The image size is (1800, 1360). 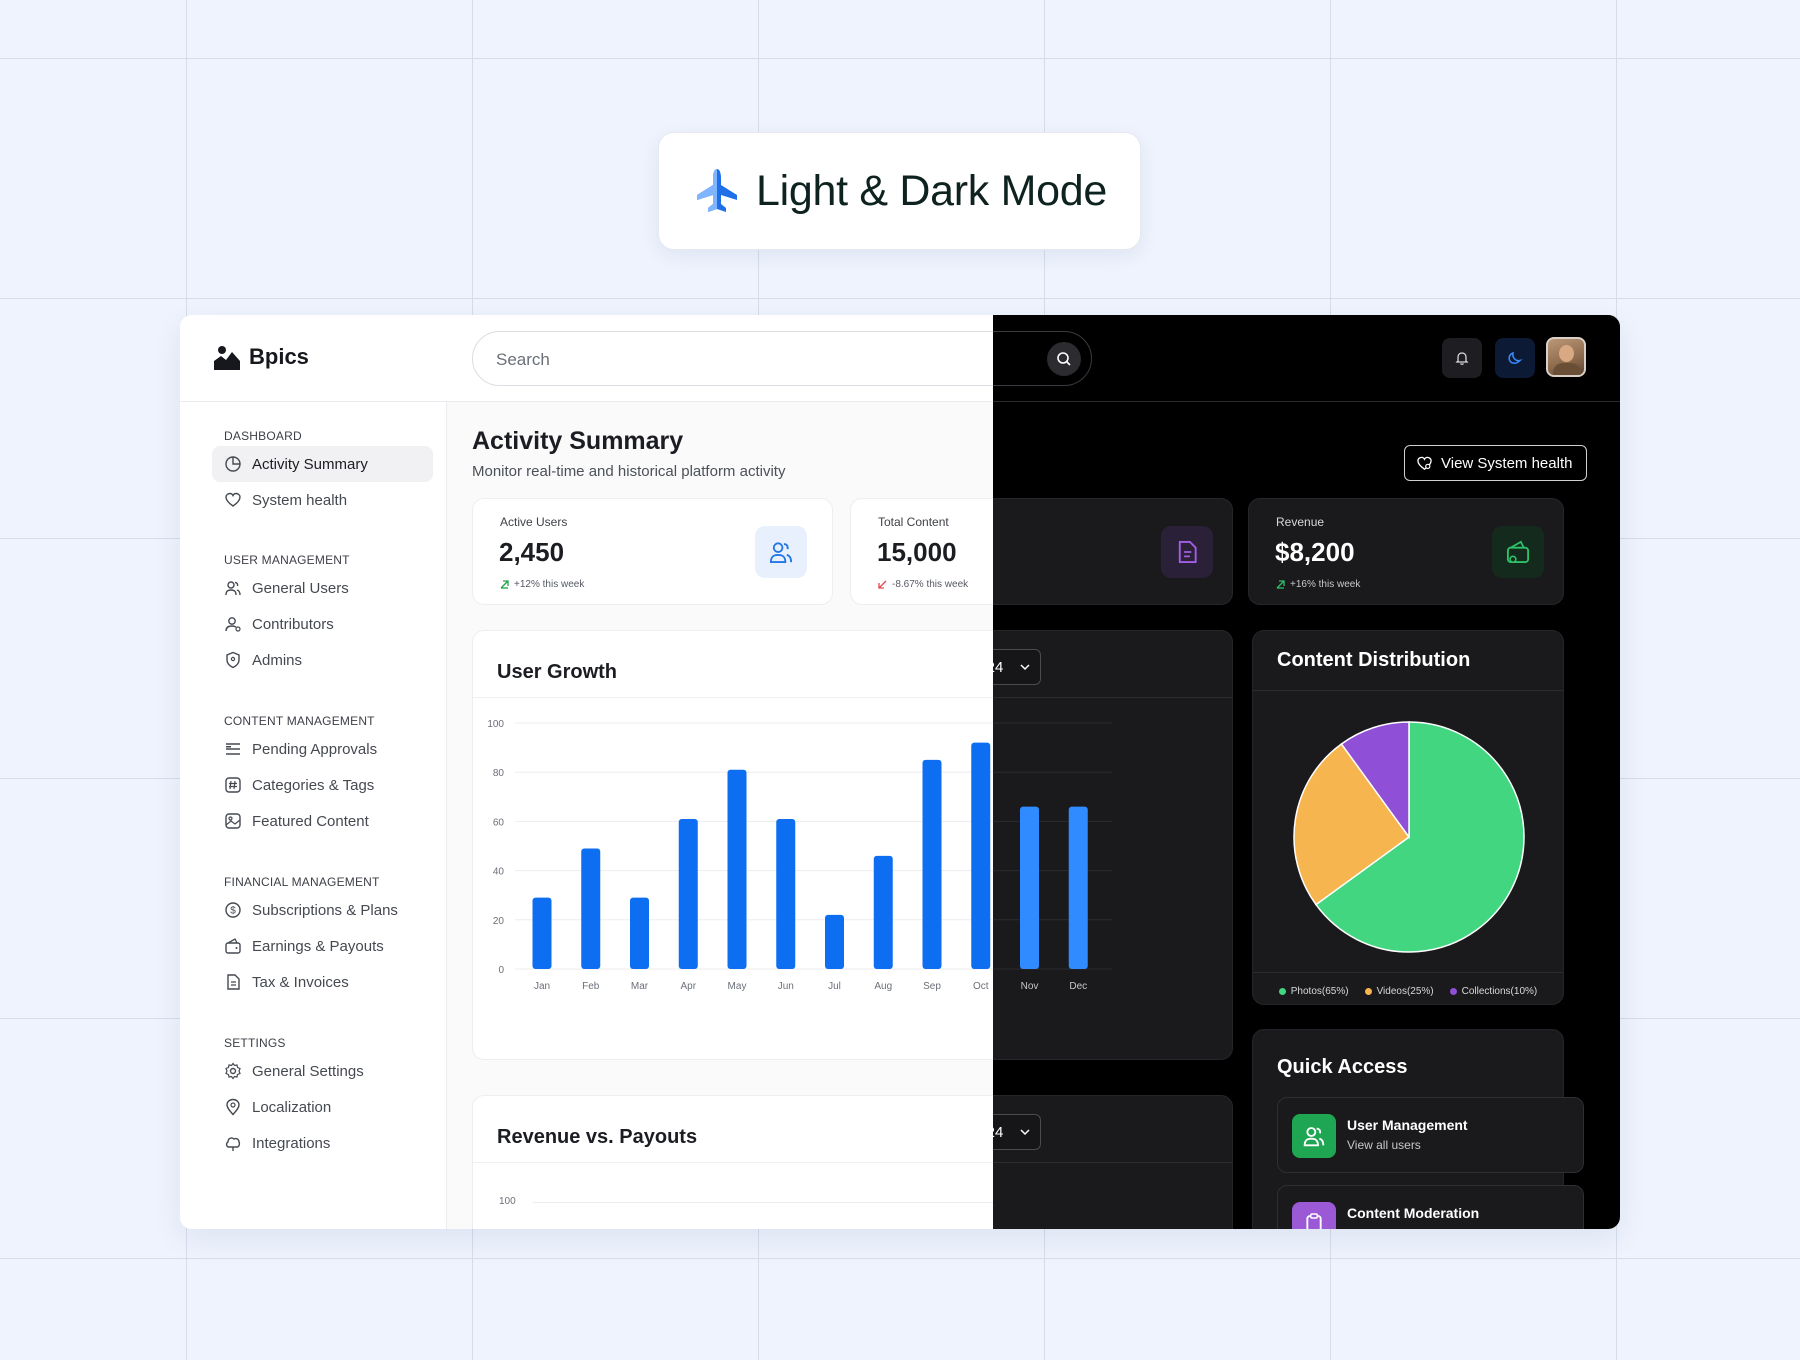 What do you see at coordinates (1313, 991) in the screenshot?
I see `legend-item-photos: Photos(65%)` at bounding box center [1313, 991].